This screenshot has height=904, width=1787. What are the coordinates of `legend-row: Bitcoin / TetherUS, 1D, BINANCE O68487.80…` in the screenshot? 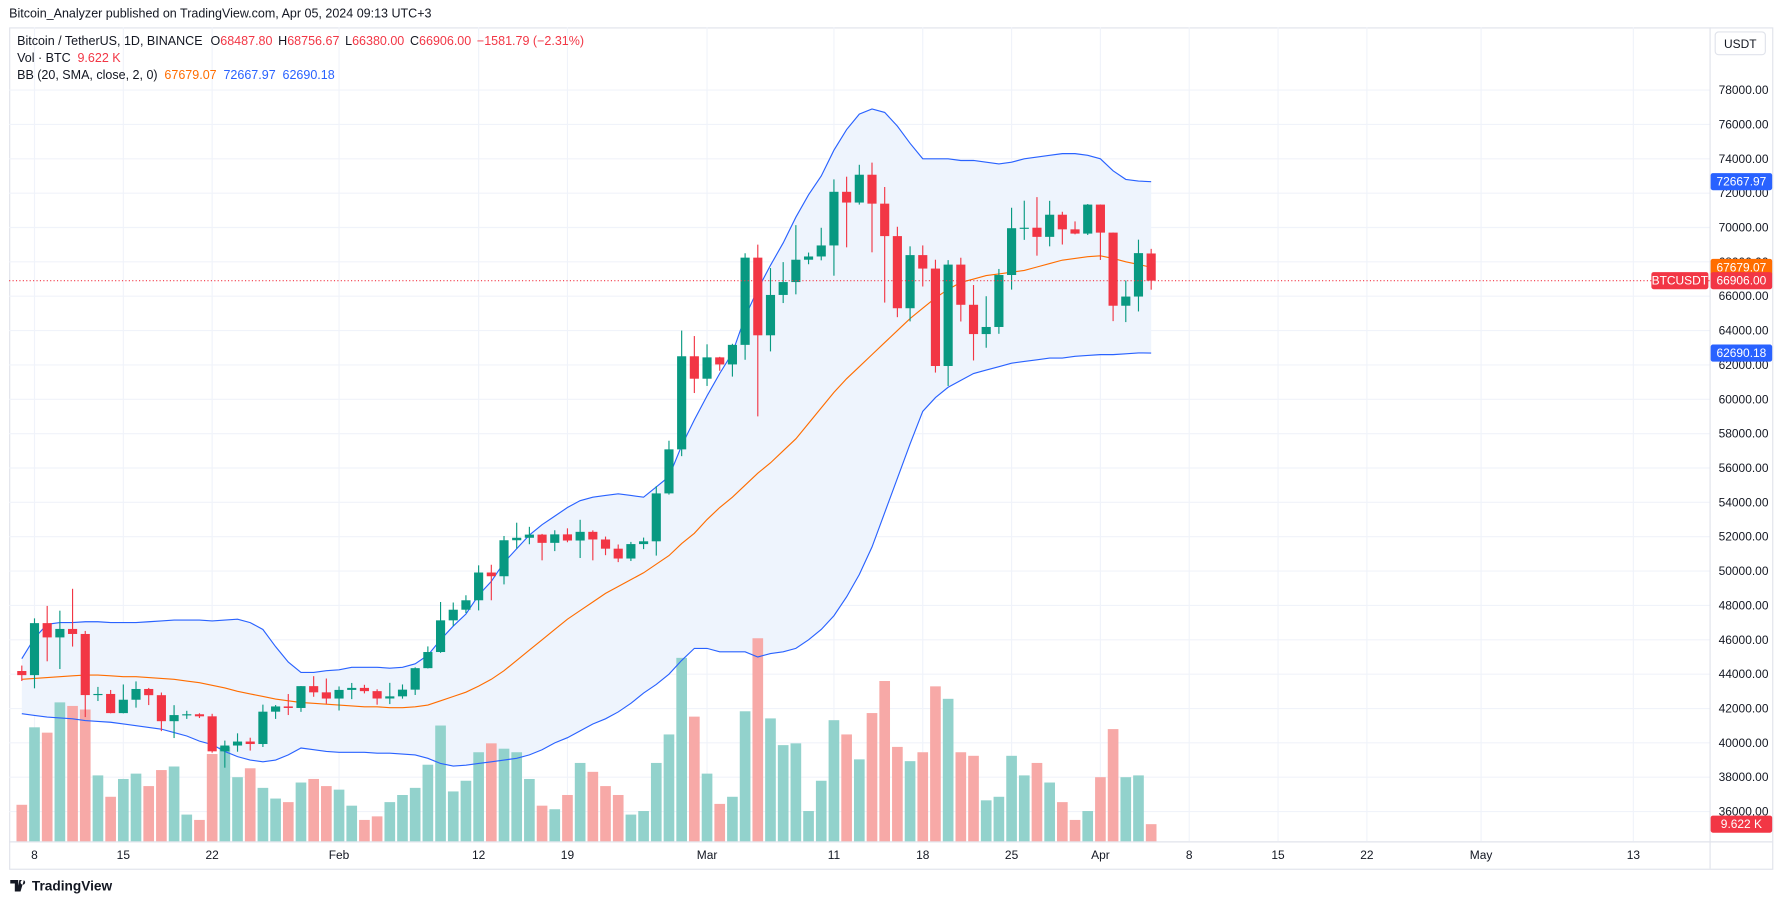 It's located at (300, 41).